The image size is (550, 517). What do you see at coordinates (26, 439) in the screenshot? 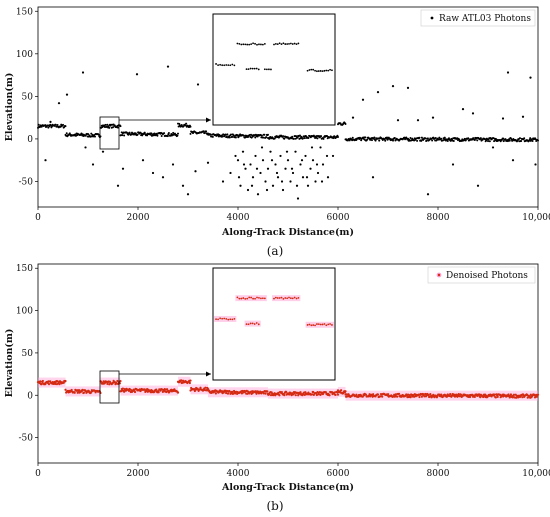
I see `y-tick-label: -50` at bounding box center [26, 439].